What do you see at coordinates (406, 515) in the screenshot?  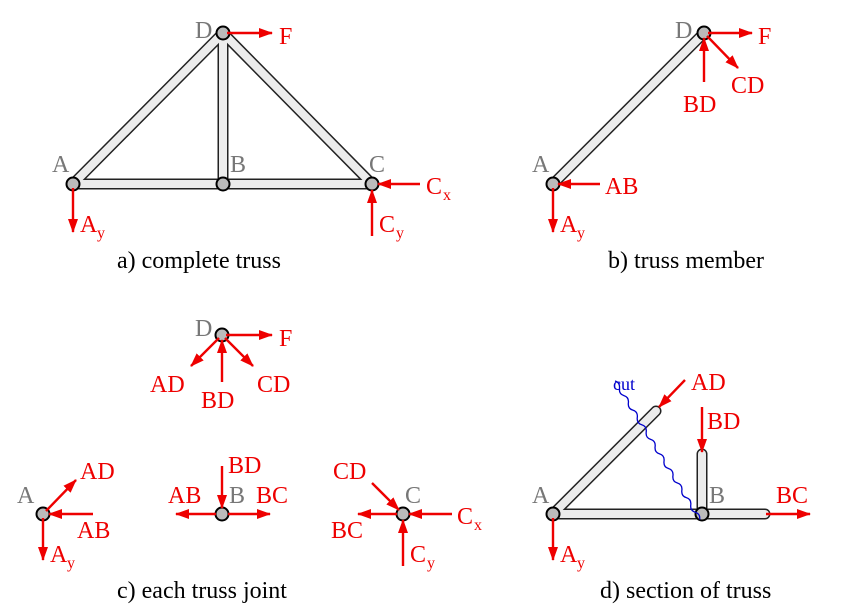 I see `free-body-joint-c: C CD BC C x C y` at bounding box center [406, 515].